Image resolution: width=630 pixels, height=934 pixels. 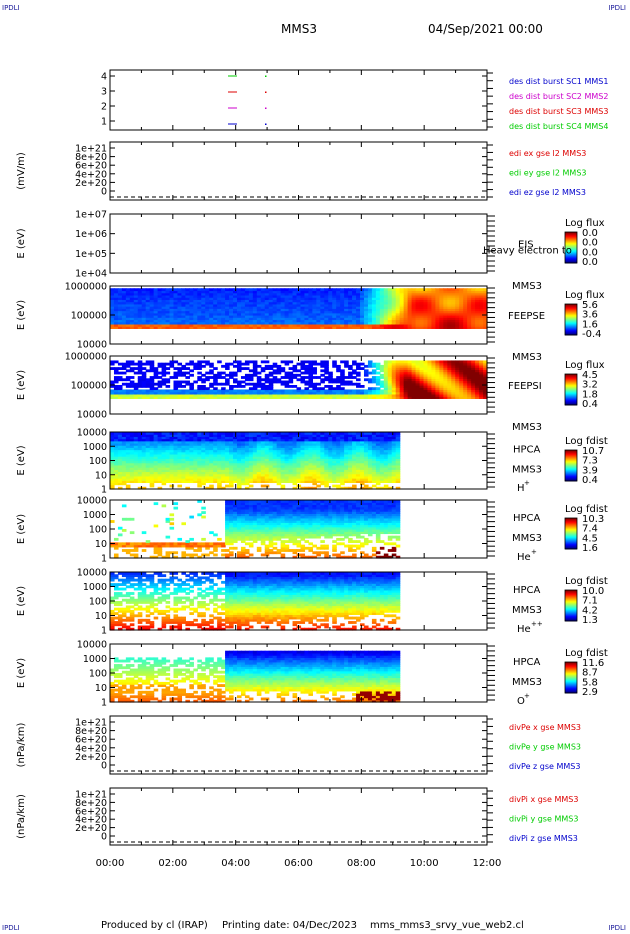 What do you see at coordinates (299, 29) in the screenshot?
I see `spacecraft-title: MMS3` at bounding box center [299, 29].